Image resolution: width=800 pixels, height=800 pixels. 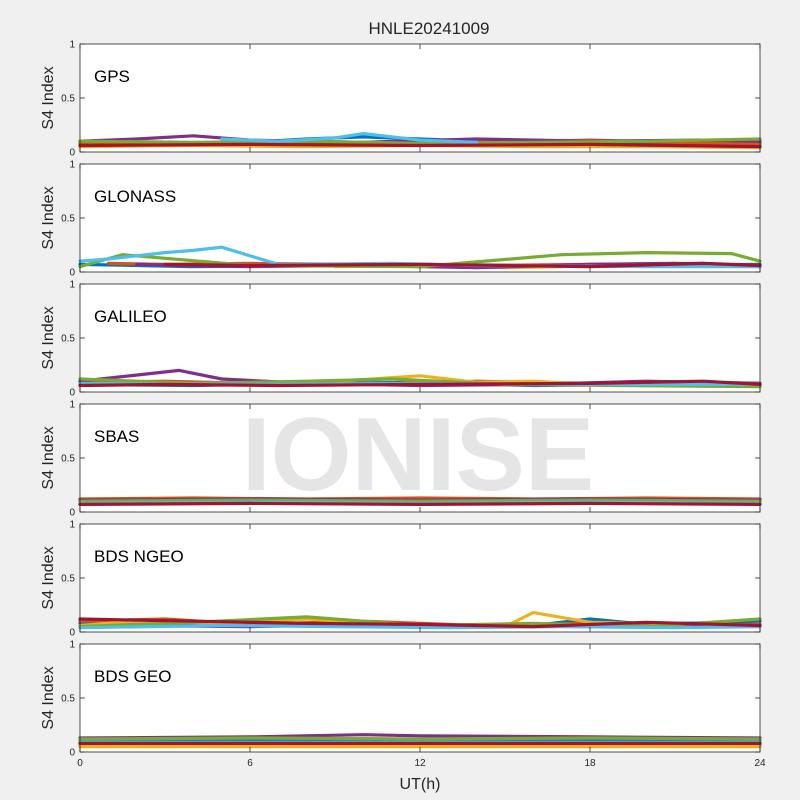 What do you see at coordinates (132, 676) in the screenshot?
I see `panel-label: BDS GEO` at bounding box center [132, 676].